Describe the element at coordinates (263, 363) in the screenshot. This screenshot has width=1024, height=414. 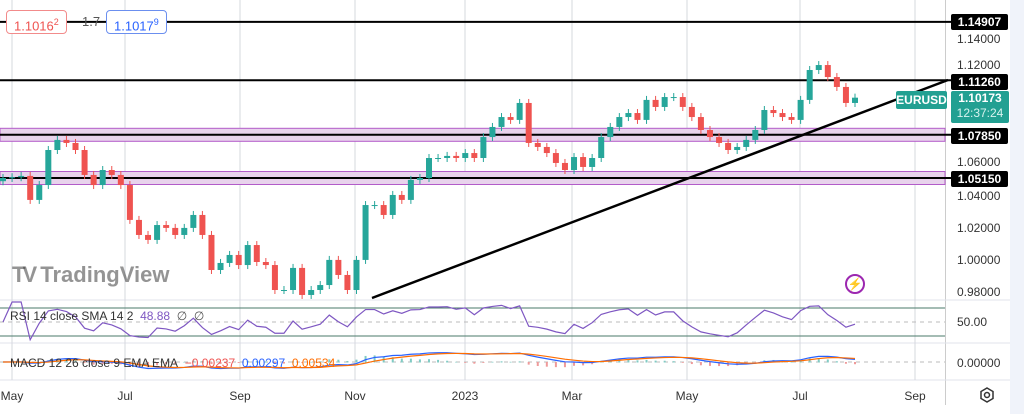
I see `macd-value: 0.00297` at that location.